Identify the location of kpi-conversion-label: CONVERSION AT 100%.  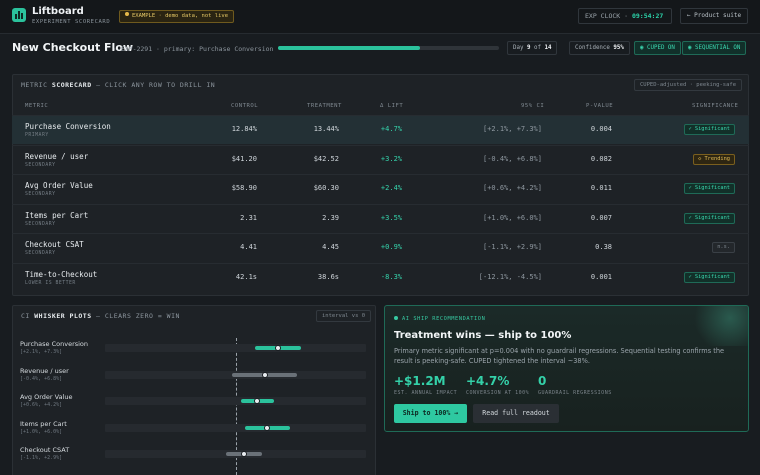
(498, 393).